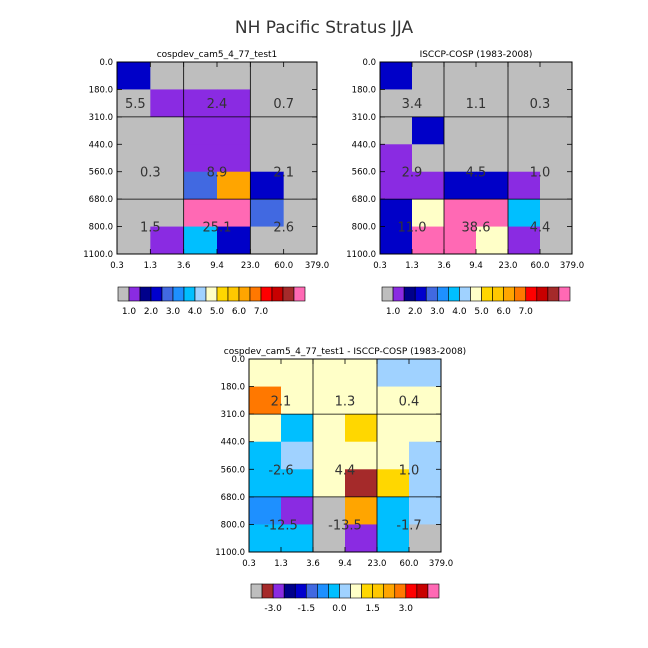 This screenshot has height=648, width=648. I want to click on y-tick-label: 180.0, so click(364, 90).